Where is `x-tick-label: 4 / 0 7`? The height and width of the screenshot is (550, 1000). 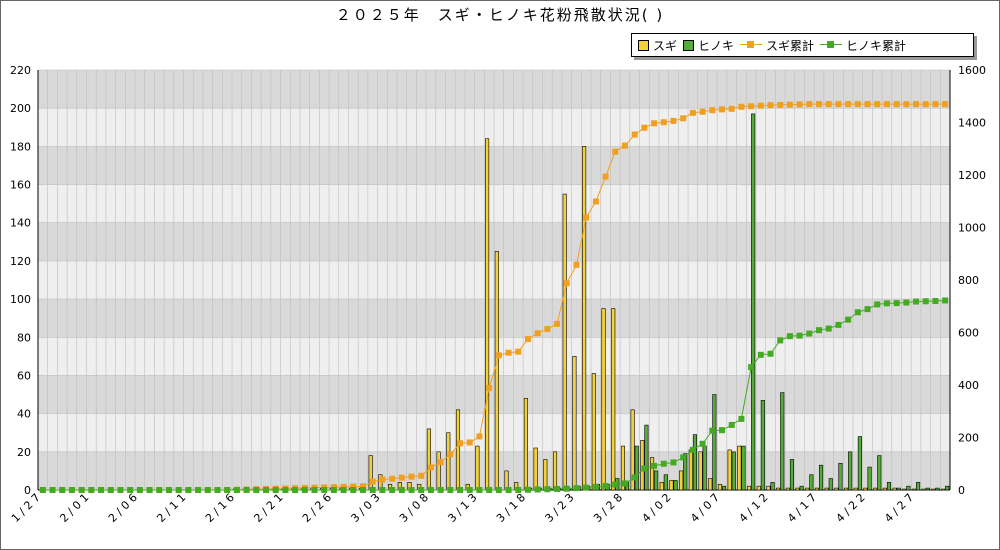
x-tick-label: 4 / 0 7 is located at coordinates (705, 508).